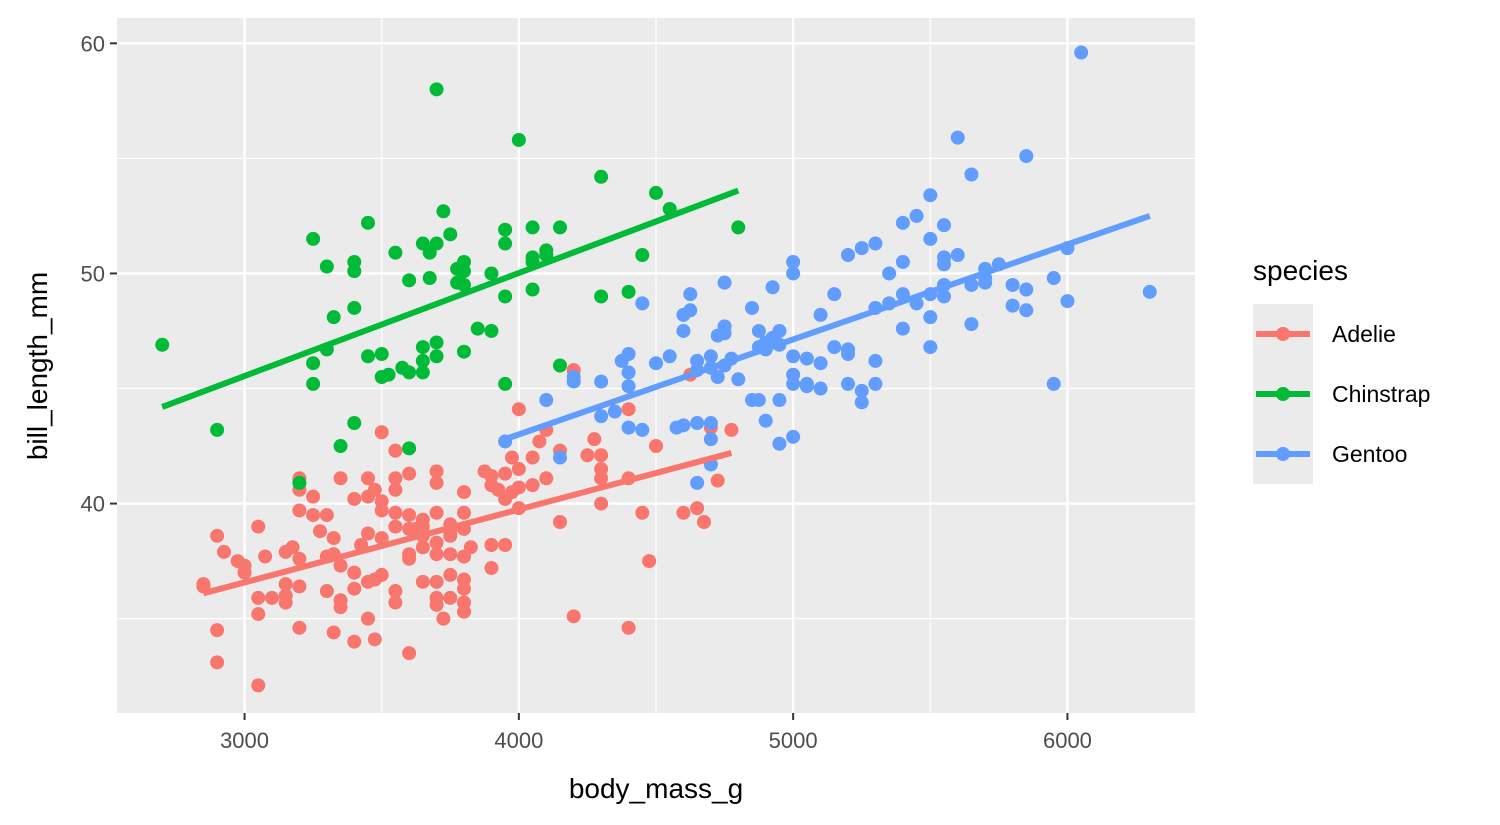 The height and width of the screenshot is (825, 1500). What do you see at coordinates (93, 504) in the screenshot?
I see `y-tick-label: 40` at bounding box center [93, 504].